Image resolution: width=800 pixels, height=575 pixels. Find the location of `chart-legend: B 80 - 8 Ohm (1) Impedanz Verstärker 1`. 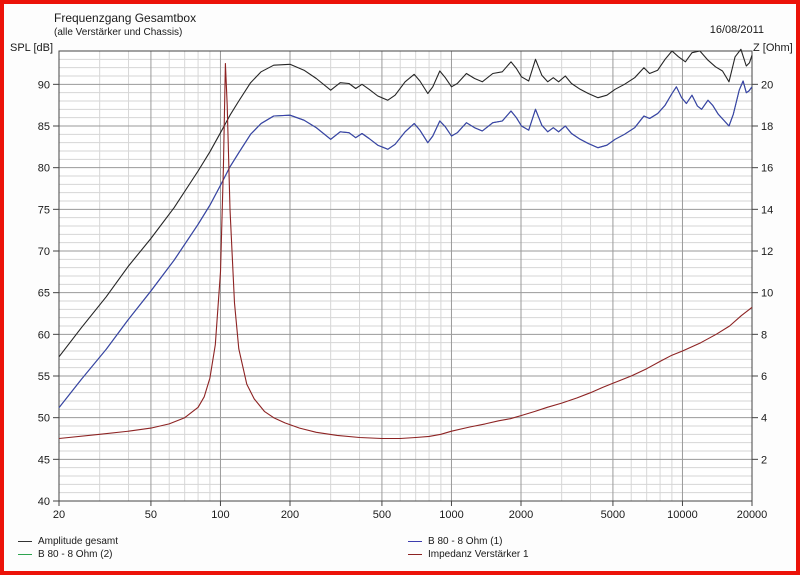

chart-legend: B 80 - 8 Ohm (1) Impedanz Verstärker 1 is located at coordinates (466, 547).